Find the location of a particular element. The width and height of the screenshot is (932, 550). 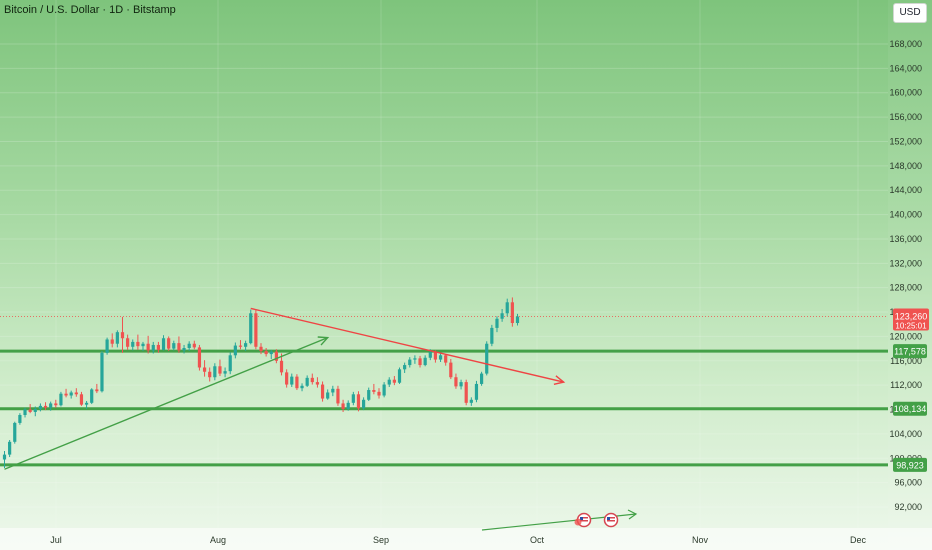

trendline-down is located at coordinates (407, 345).